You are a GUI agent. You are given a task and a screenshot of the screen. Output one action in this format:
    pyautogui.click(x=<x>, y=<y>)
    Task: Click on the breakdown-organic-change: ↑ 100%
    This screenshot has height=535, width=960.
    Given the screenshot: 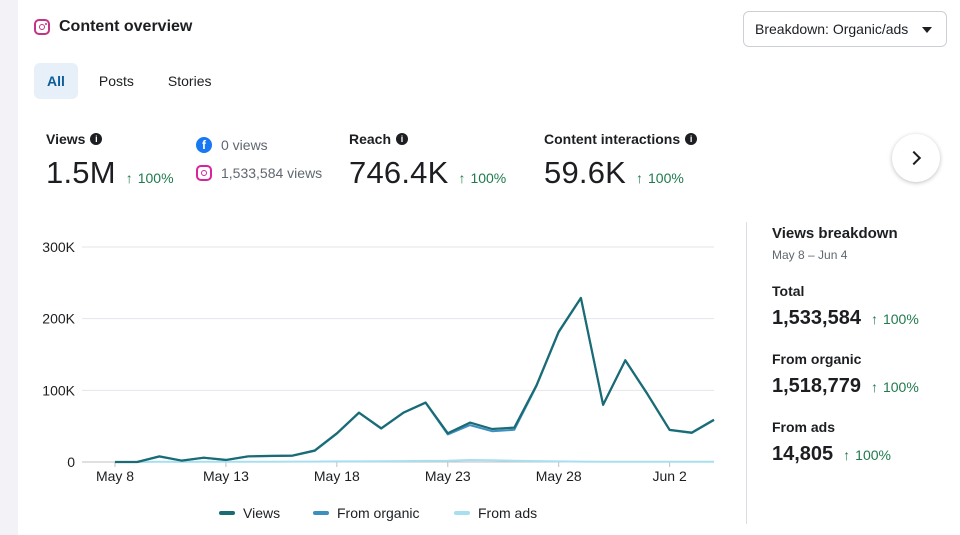 What is the action you would take?
    pyautogui.click(x=894, y=387)
    